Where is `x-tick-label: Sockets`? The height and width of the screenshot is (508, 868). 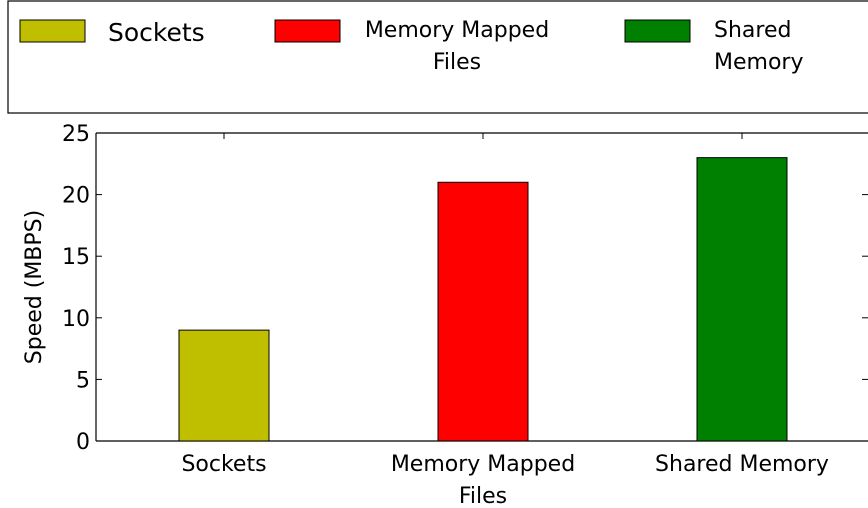 x-tick-label: Sockets is located at coordinates (223, 464).